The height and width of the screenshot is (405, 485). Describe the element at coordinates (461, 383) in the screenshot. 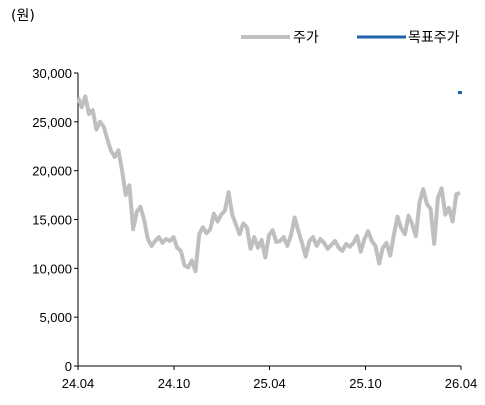

I see `x-tick-label: 26.04` at that location.